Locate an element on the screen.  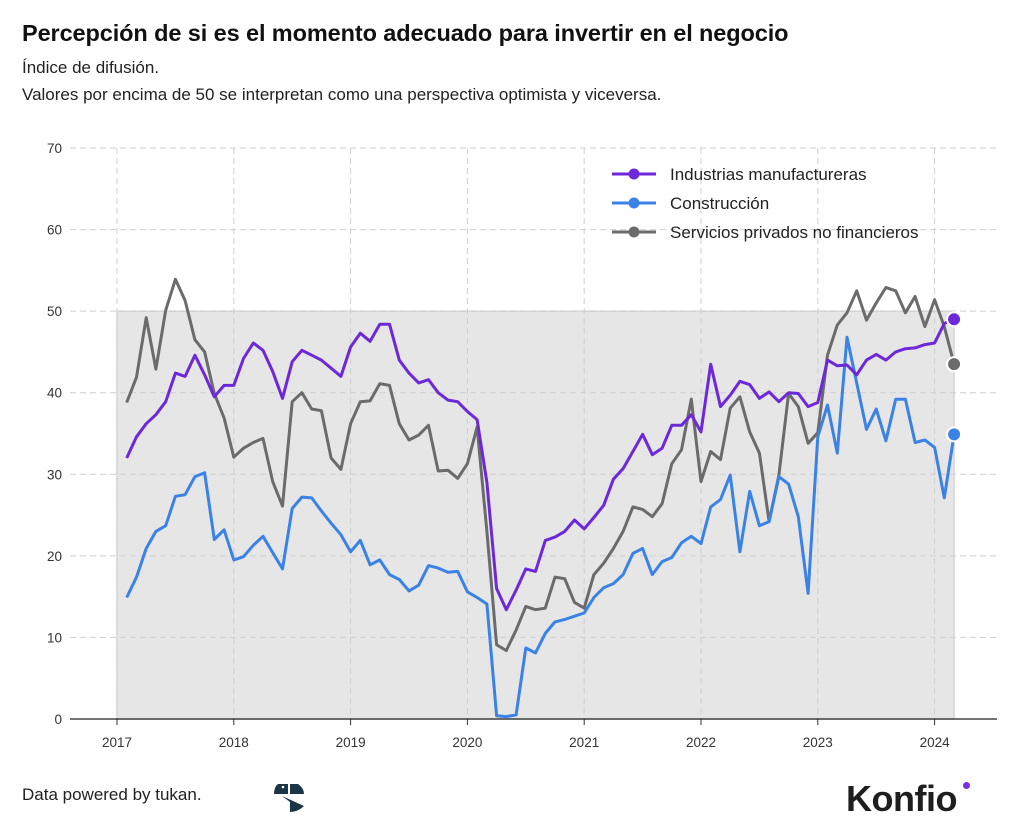
x-tick-label: 2018 is located at coordinates (234, 742).